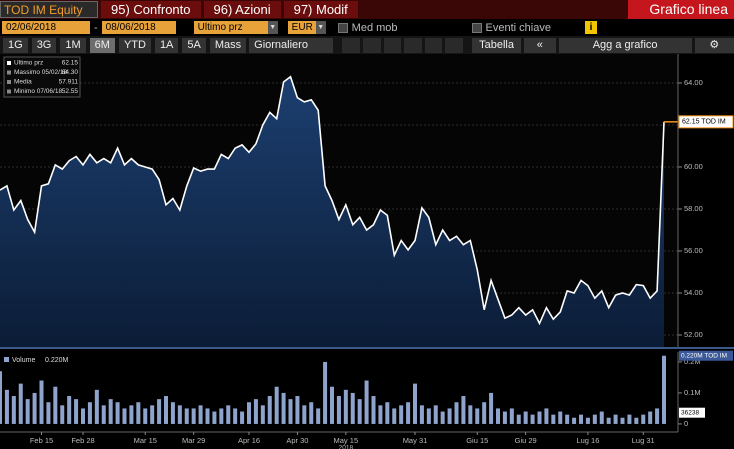 This screenshot has height=449, width=734. Describe the element at coordinates (714, 45) in the screenshot. I see `settings-button: ⚙` at that location.